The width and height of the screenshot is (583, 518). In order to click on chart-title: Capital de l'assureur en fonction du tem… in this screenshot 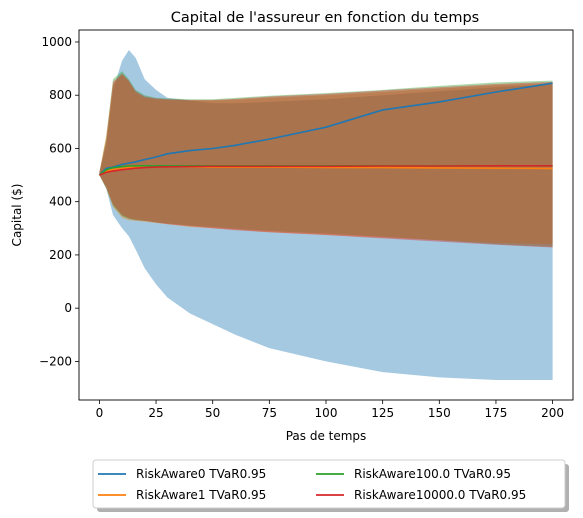, I will do `click(325, 18)`.